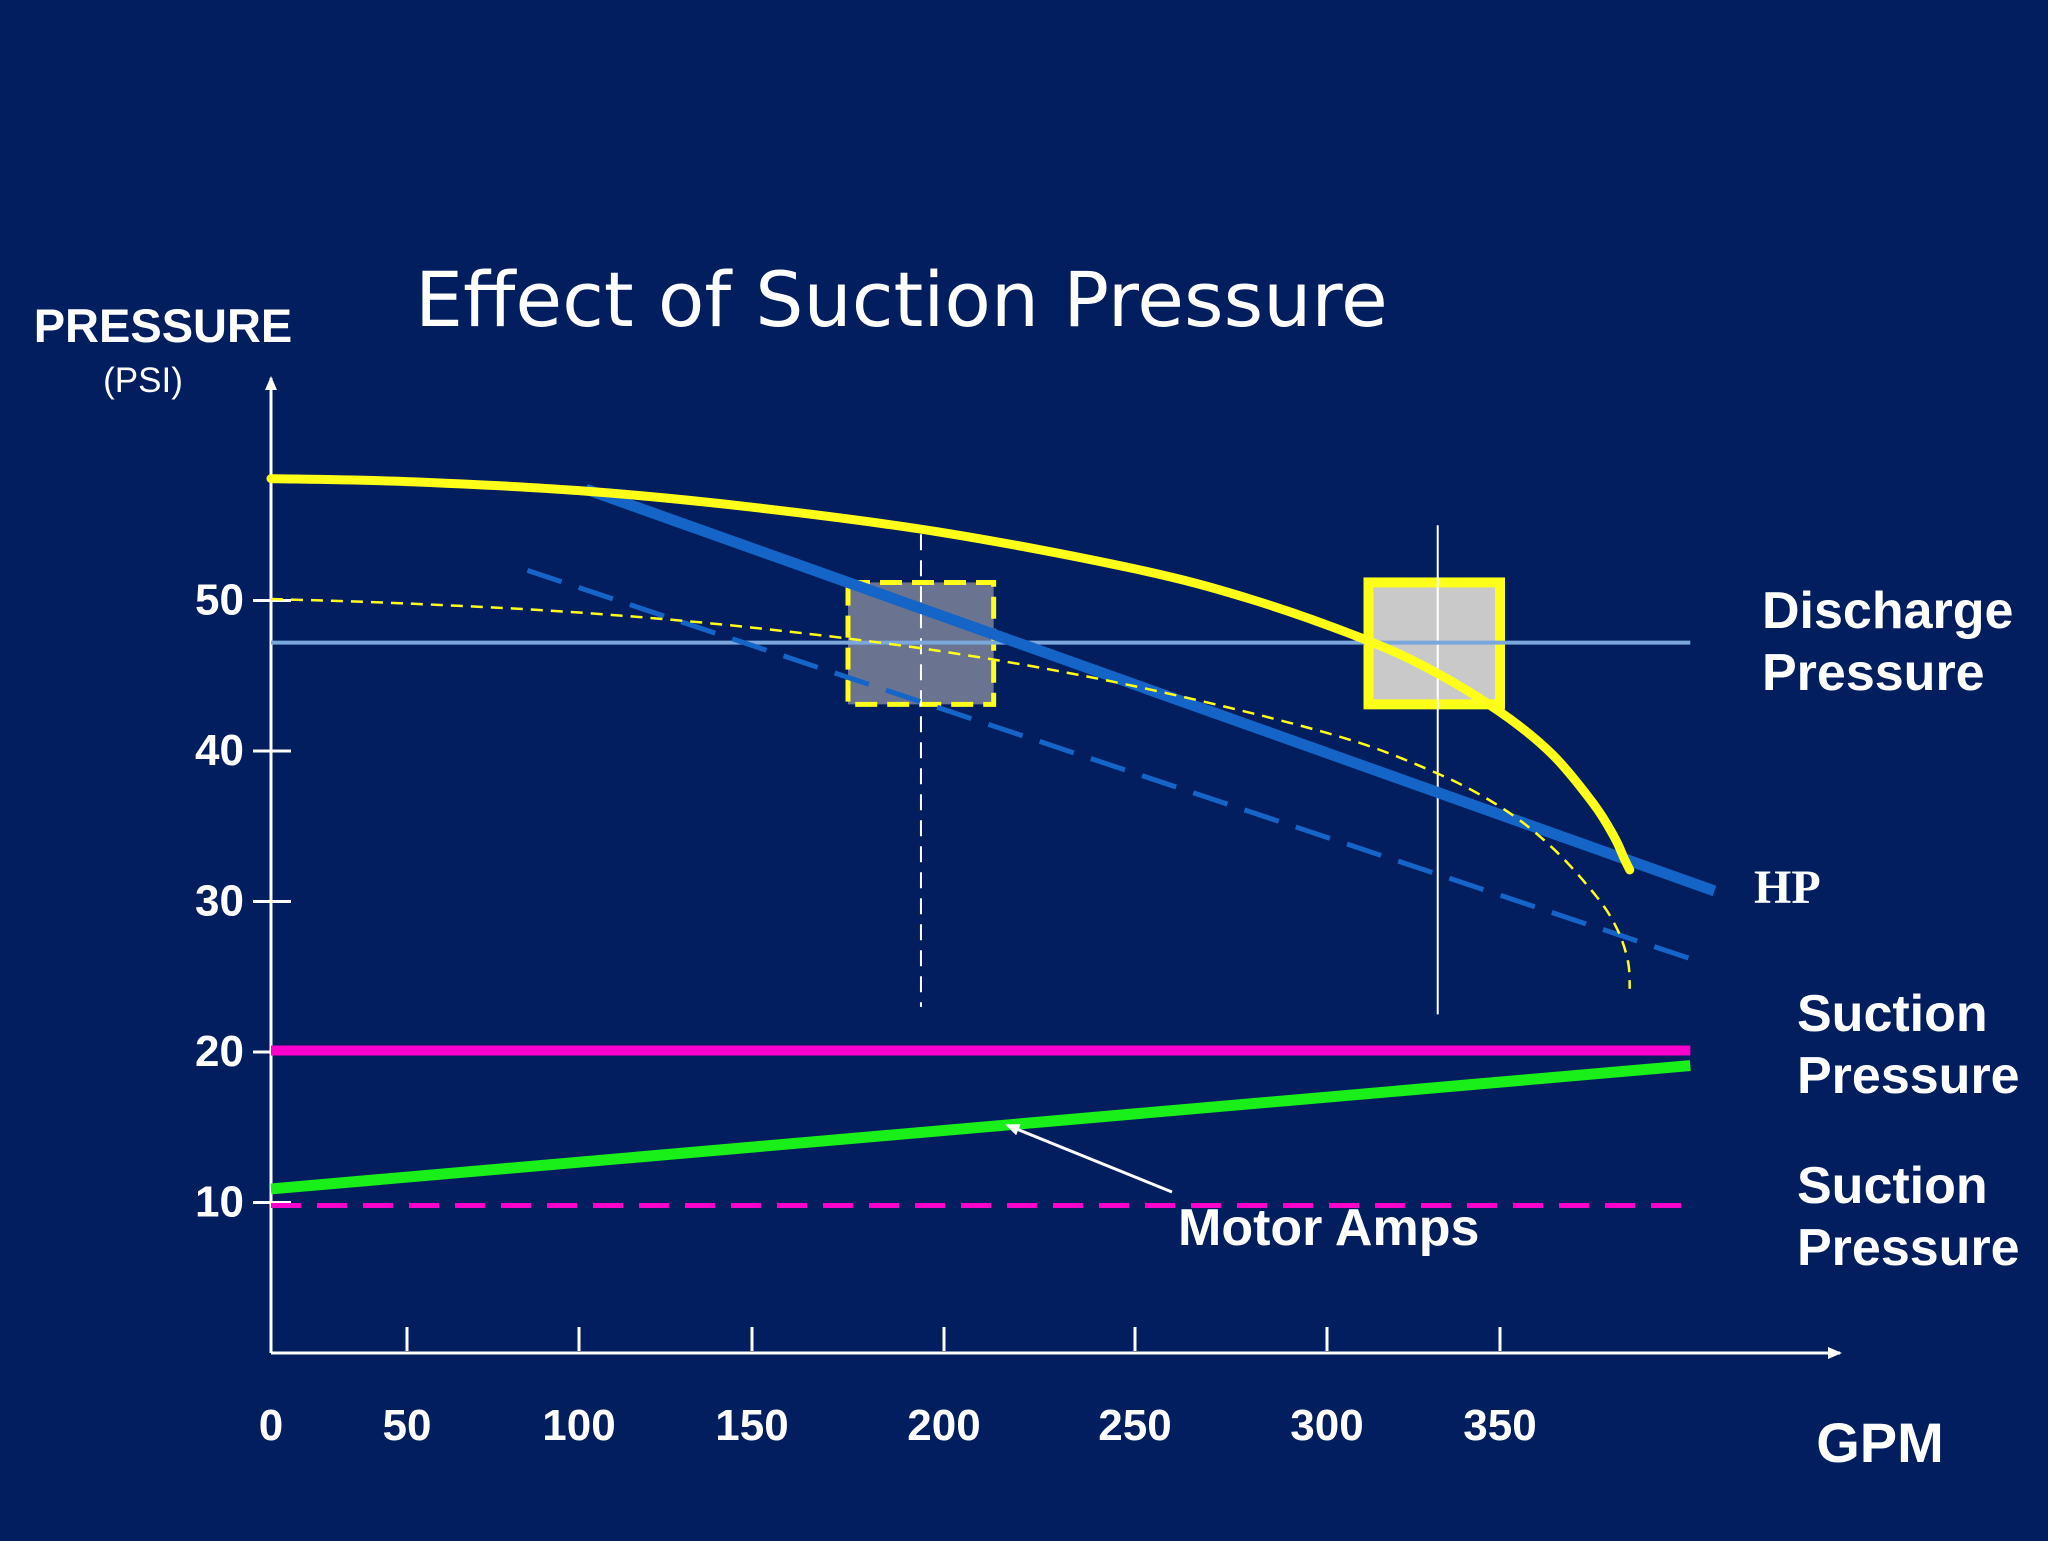 The width and height of the screenshot is (2048, 1541). What do you see at coordinates (980, 1127) in the screenshot?
I see `series-motor-amps` at bounding box center [980, 1127].